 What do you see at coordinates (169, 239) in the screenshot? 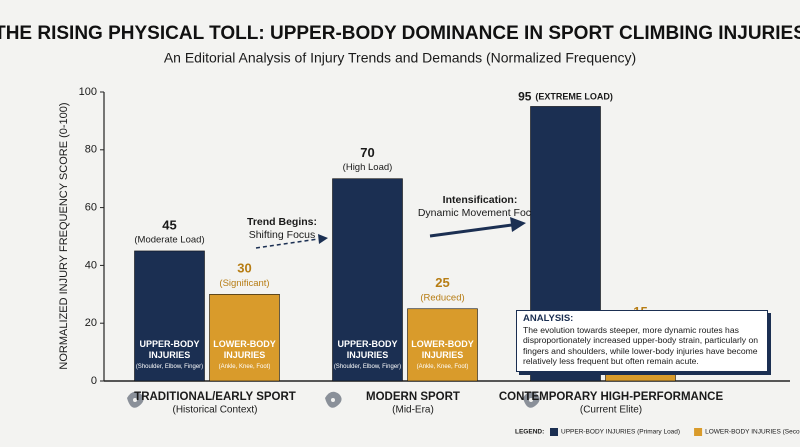
I see `value-note: (Moderate Load)` at bounding box center [169, 239].